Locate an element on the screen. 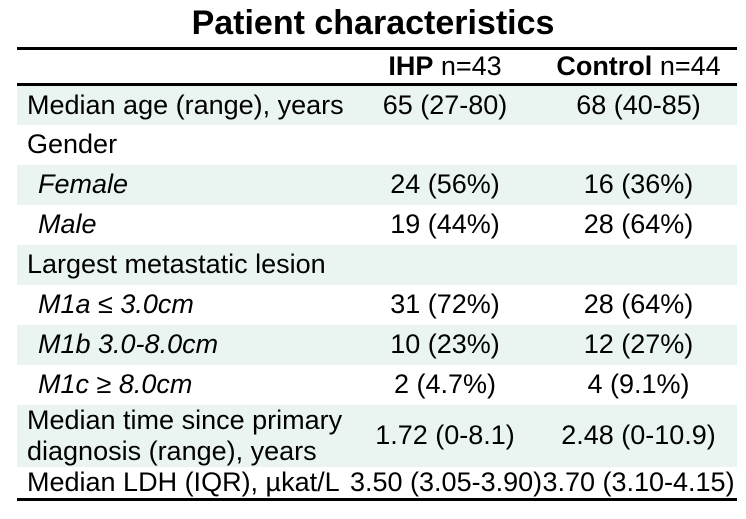 This screenshot has height=519, width=746. table-row: M1b 3.0-8.0cm 10 (23%) 12 (27%) is located at coordinates (377, 344).